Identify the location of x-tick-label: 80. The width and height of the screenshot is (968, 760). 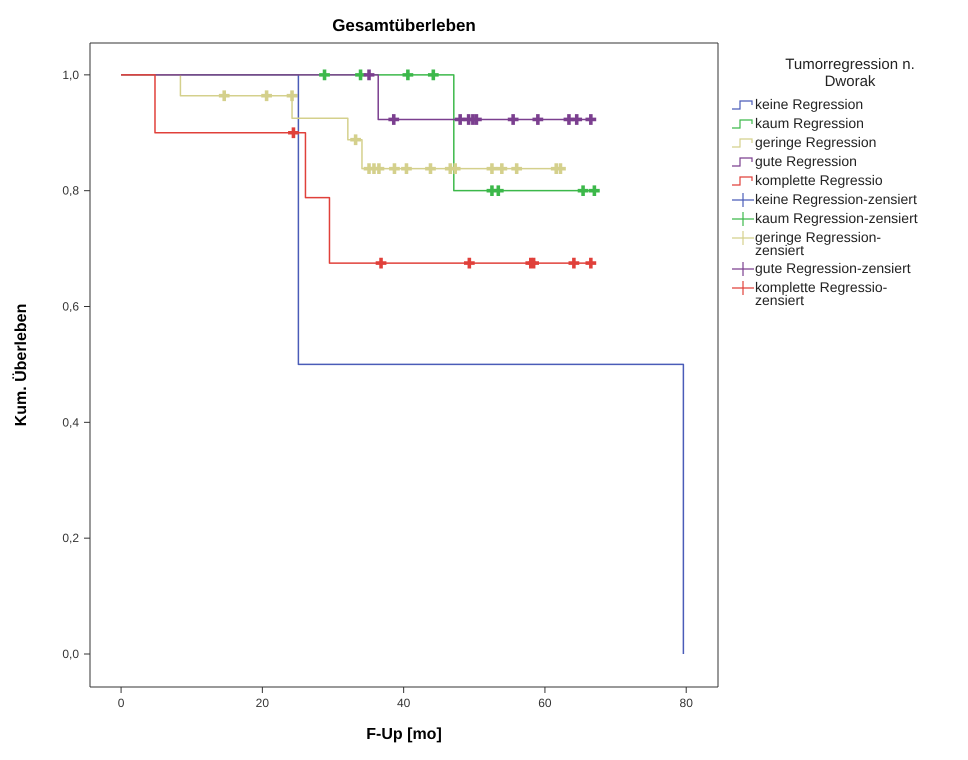
(687, 703).